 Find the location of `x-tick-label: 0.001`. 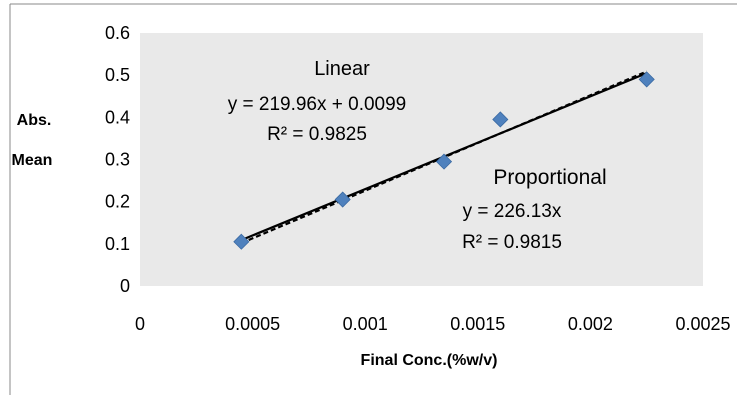

x-tick-label: 0.001 is located at coordinates (365, 324).